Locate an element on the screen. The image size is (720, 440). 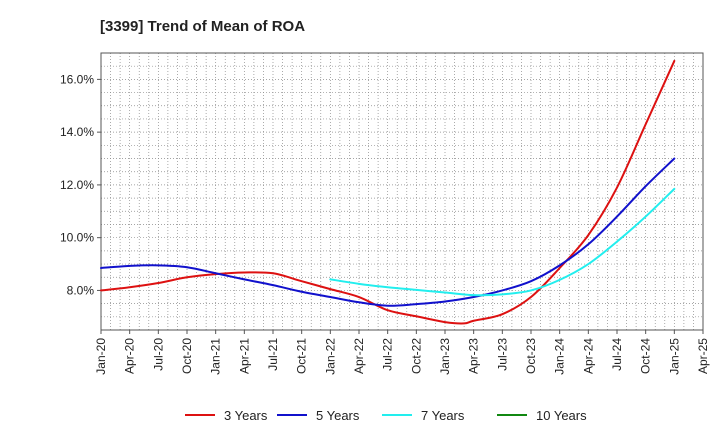
legend-label-10-years: 10 Years is located at coordinates (561, 415).